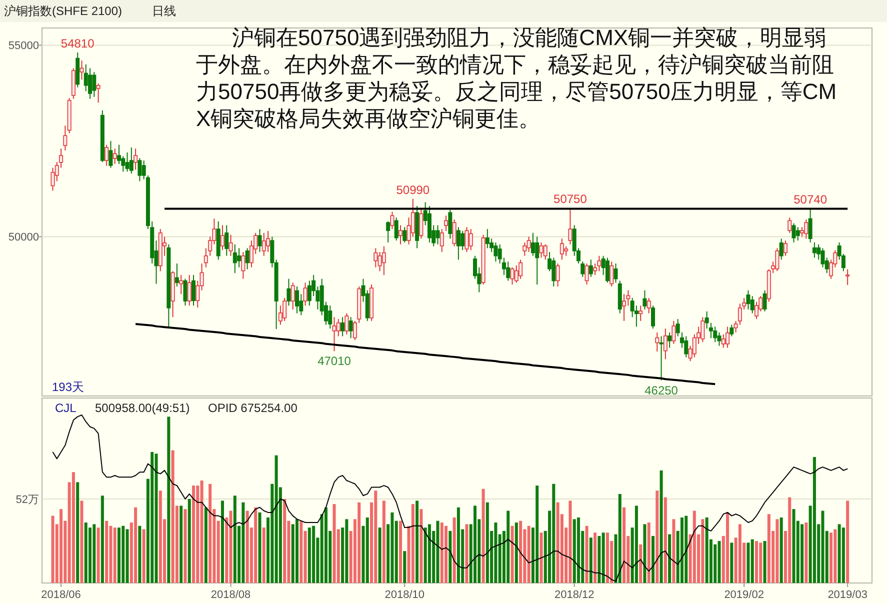 The height and width of the screenshot is (604, 887). Describe the element at coordinates (335, 361) in the screenshot. I see `annotation: 47010` at that location.